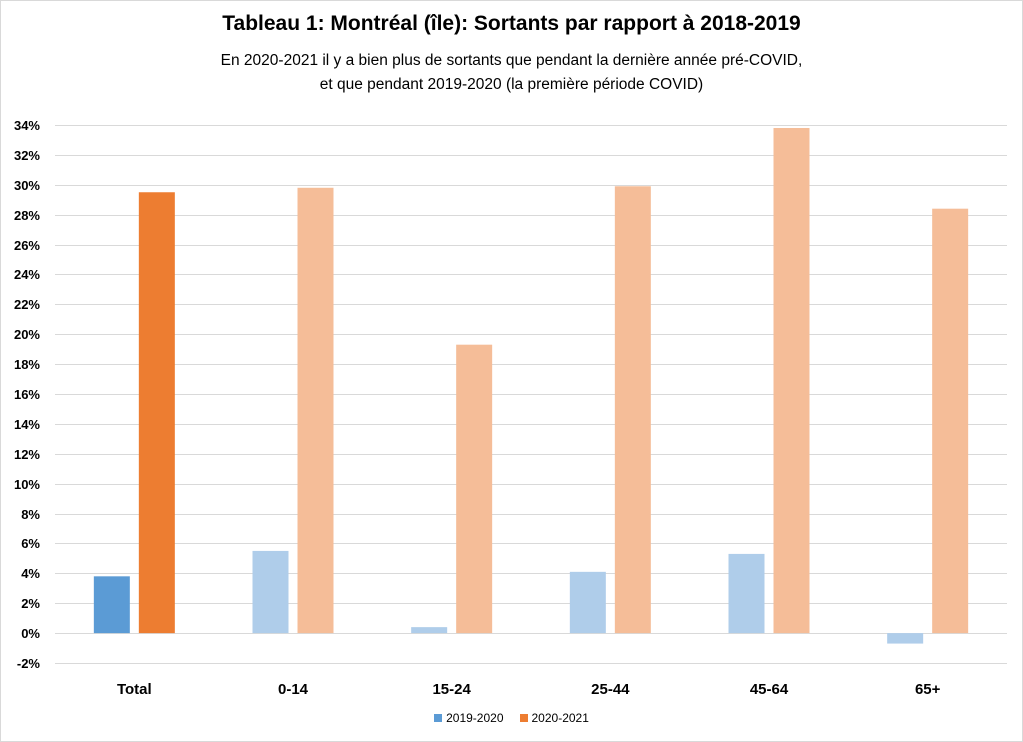 This screenshot has height=742, width=1023. Describe the element at coordinates (451, 689) in the screenshot. I see `x-tick-label: 15-24` at that location.